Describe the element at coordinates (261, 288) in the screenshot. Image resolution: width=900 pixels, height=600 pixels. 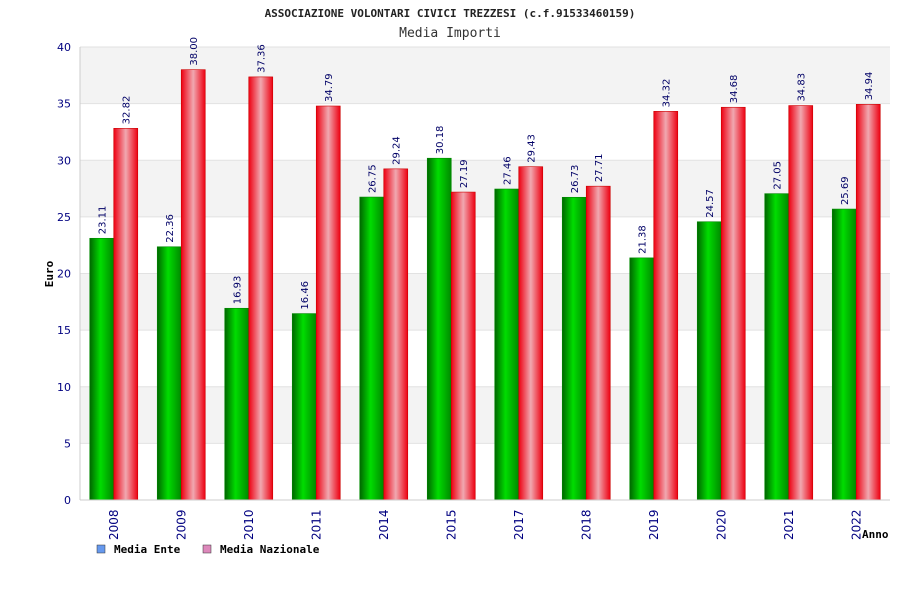
I see `bar-media-nazionale-2010` at that location.